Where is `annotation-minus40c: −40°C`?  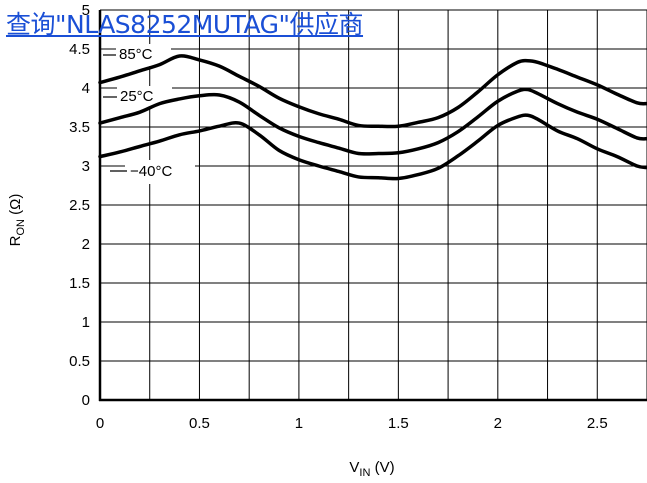
annotation-minus40c: −40°C is located at coordinates (151, 171).